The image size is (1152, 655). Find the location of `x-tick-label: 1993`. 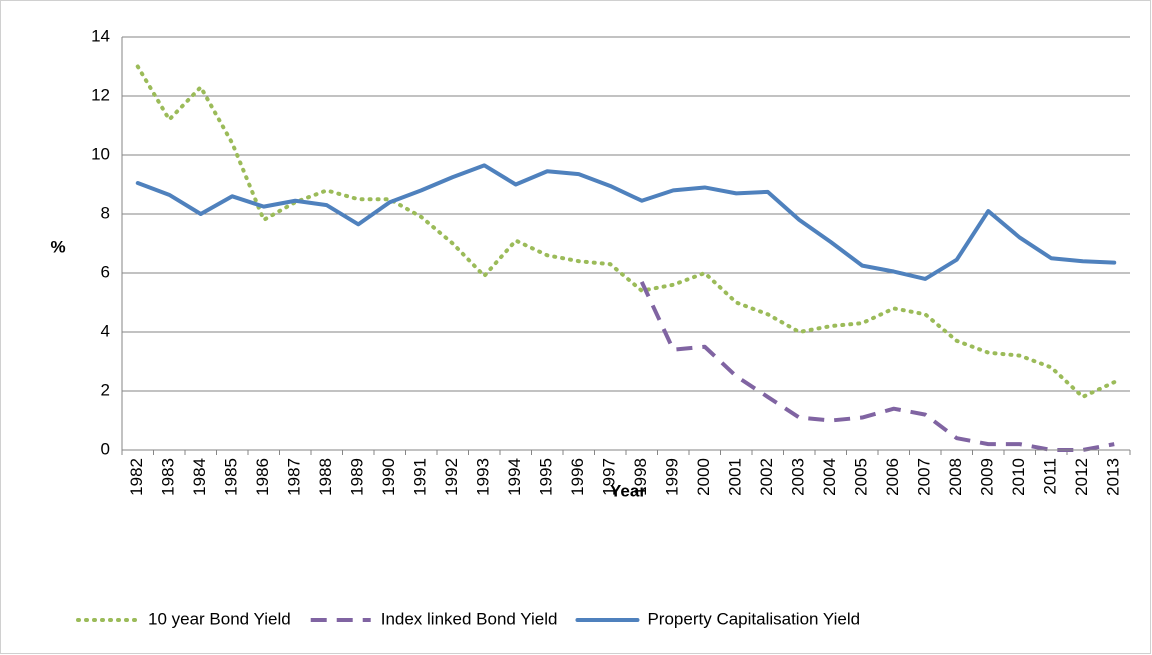

x-tick-label: 1993 is located at coordinates (483, 477).